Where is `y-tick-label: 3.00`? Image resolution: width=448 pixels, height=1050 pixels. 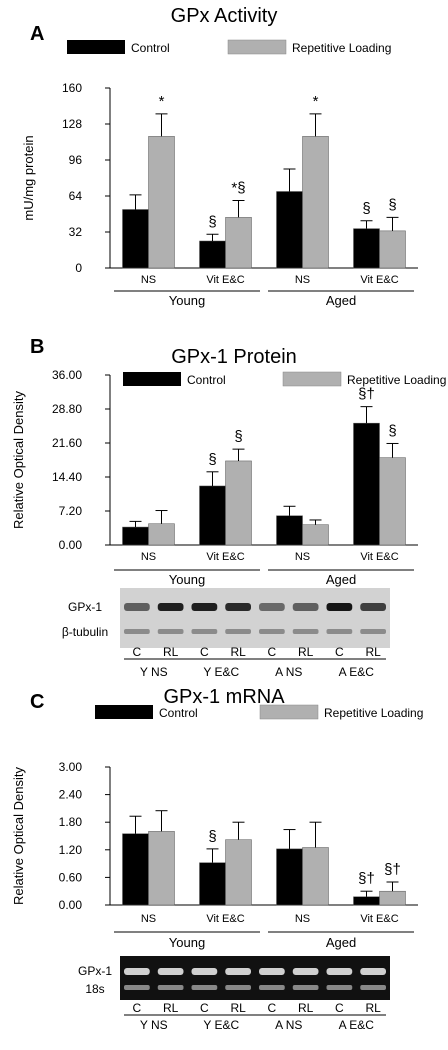 y-tick-label: 3.00 is located at coordinates (71, 767).